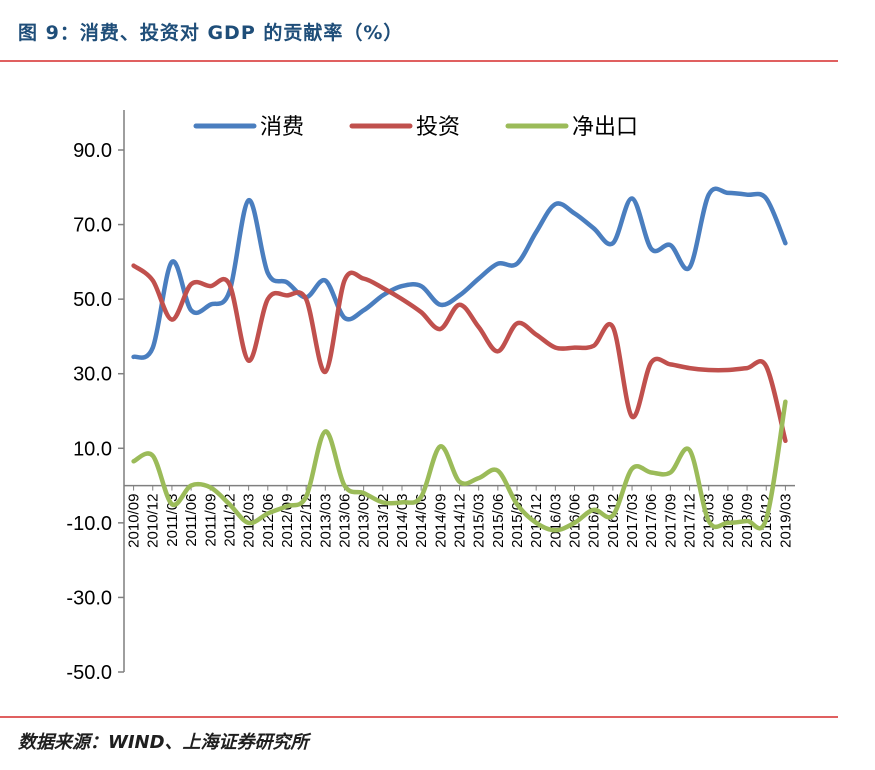  Describe the element at coordinates (210, 520) in the screenshot. I see `x-tick-label: 2011/09` at that location.